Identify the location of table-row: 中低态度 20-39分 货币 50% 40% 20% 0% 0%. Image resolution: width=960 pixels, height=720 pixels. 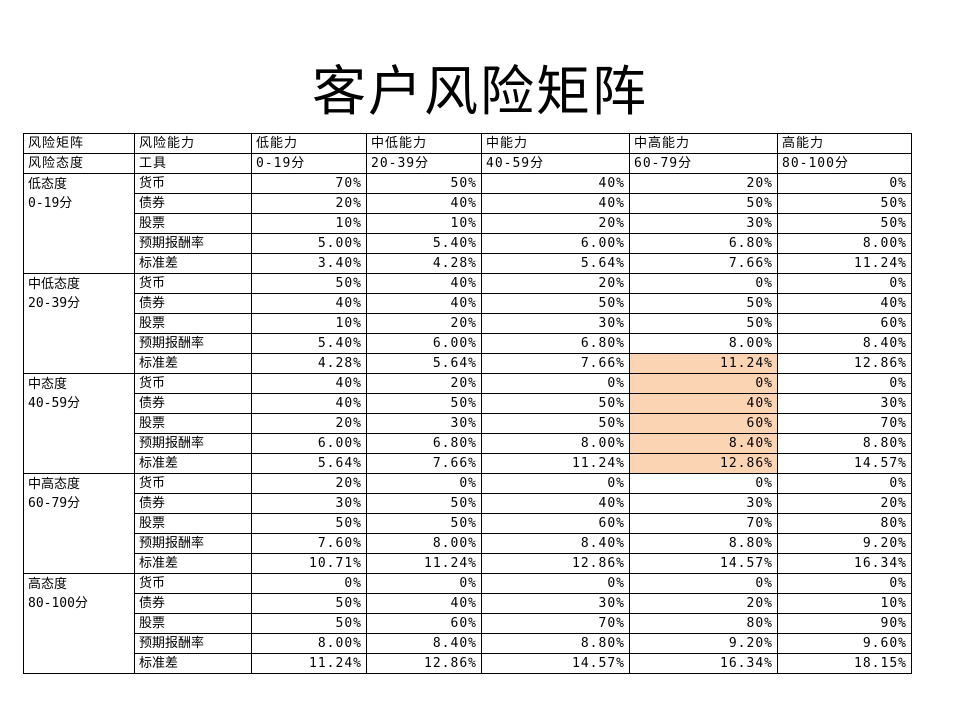
(467, 323).